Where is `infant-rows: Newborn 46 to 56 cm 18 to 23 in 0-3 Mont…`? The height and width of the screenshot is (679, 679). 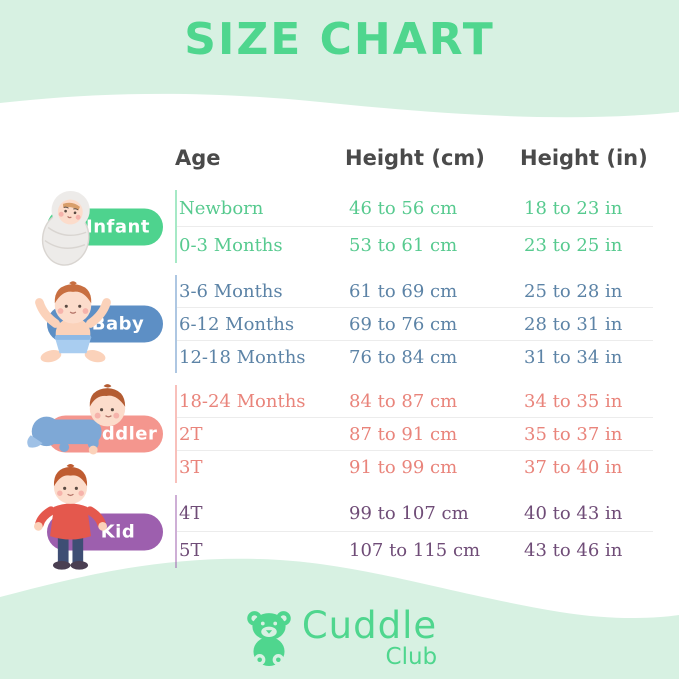
infant-rows: Newborn 46 to 56 cm 18 to 23 in 0-3 Mont… is located at coordinates (414, 226).